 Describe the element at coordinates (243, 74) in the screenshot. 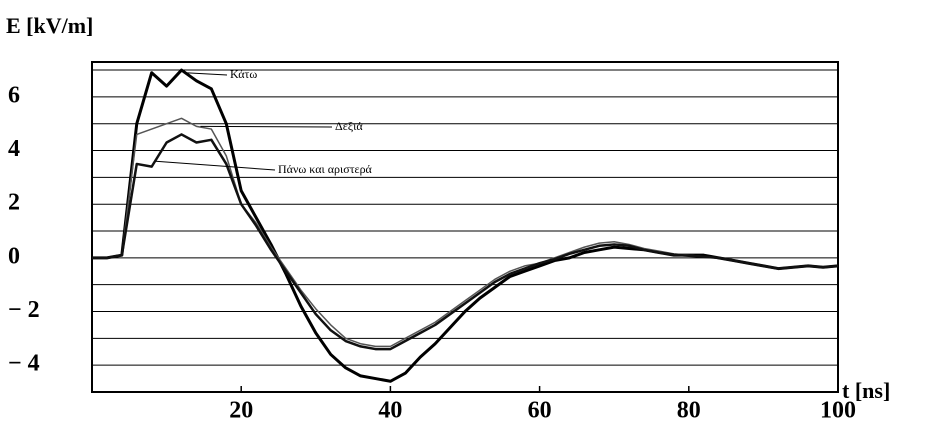

I see `series-annotation: Κάτω` at that location.